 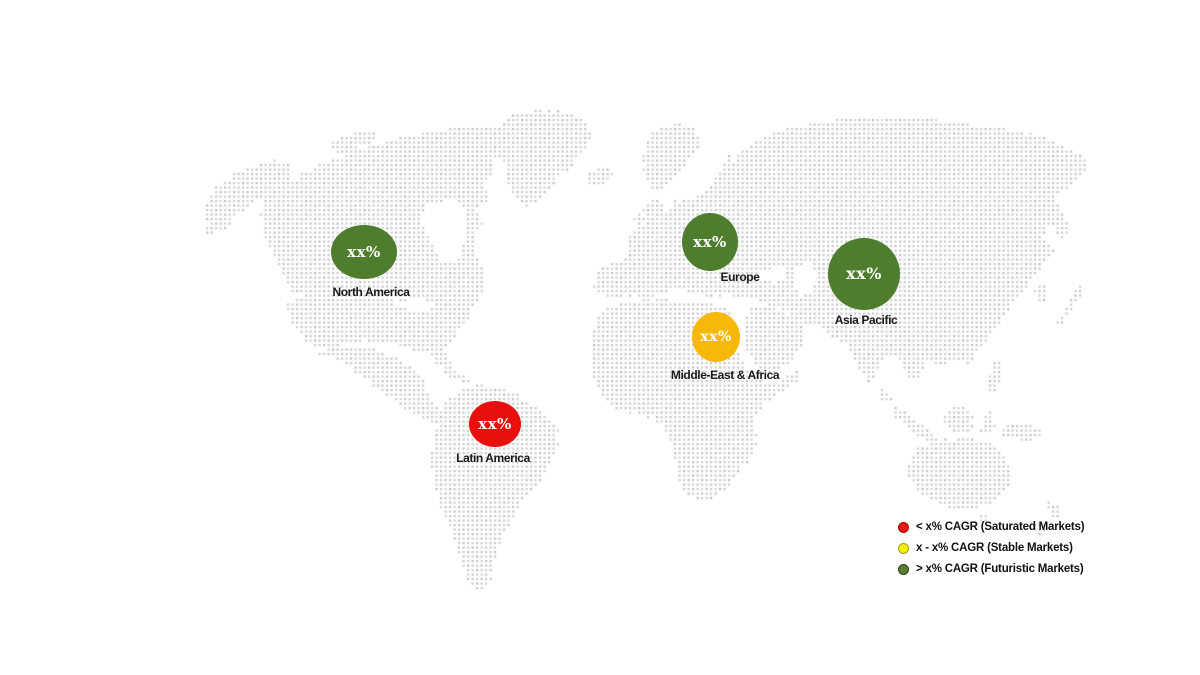 I want to click on region-bubble-asia-pacific: xx%, so click(x=864, y=274).